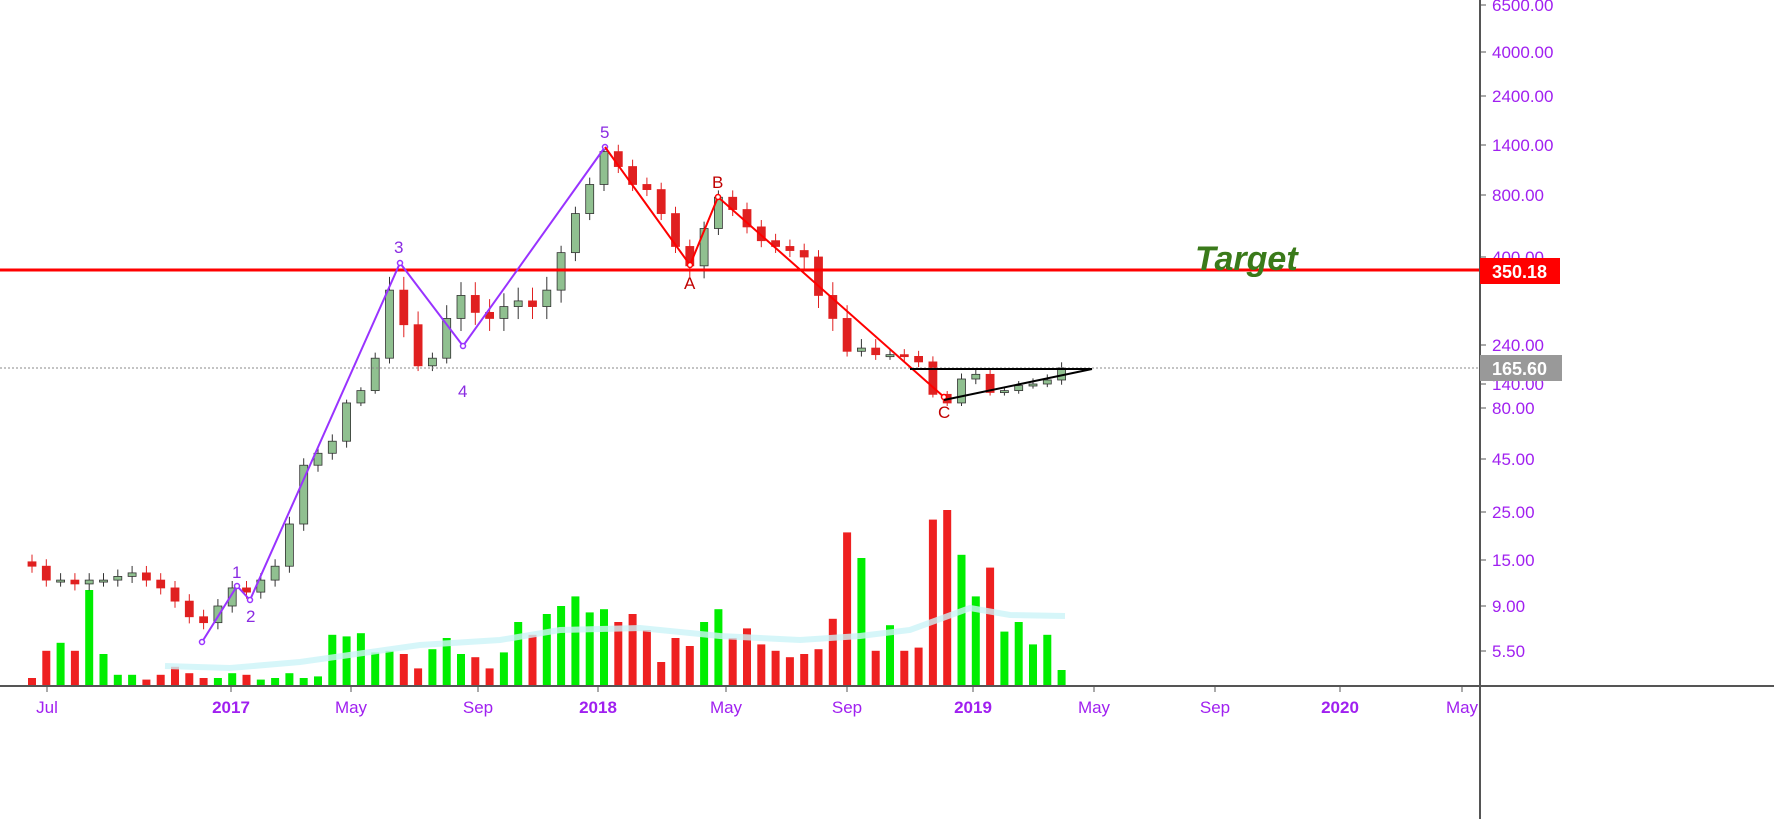 The width and height of the screenshot is (1774, 819). What do you see at coordinates (1018, 384) in the screenshot?
I see `triangle-support-line` at bounding box center [1018, 384].